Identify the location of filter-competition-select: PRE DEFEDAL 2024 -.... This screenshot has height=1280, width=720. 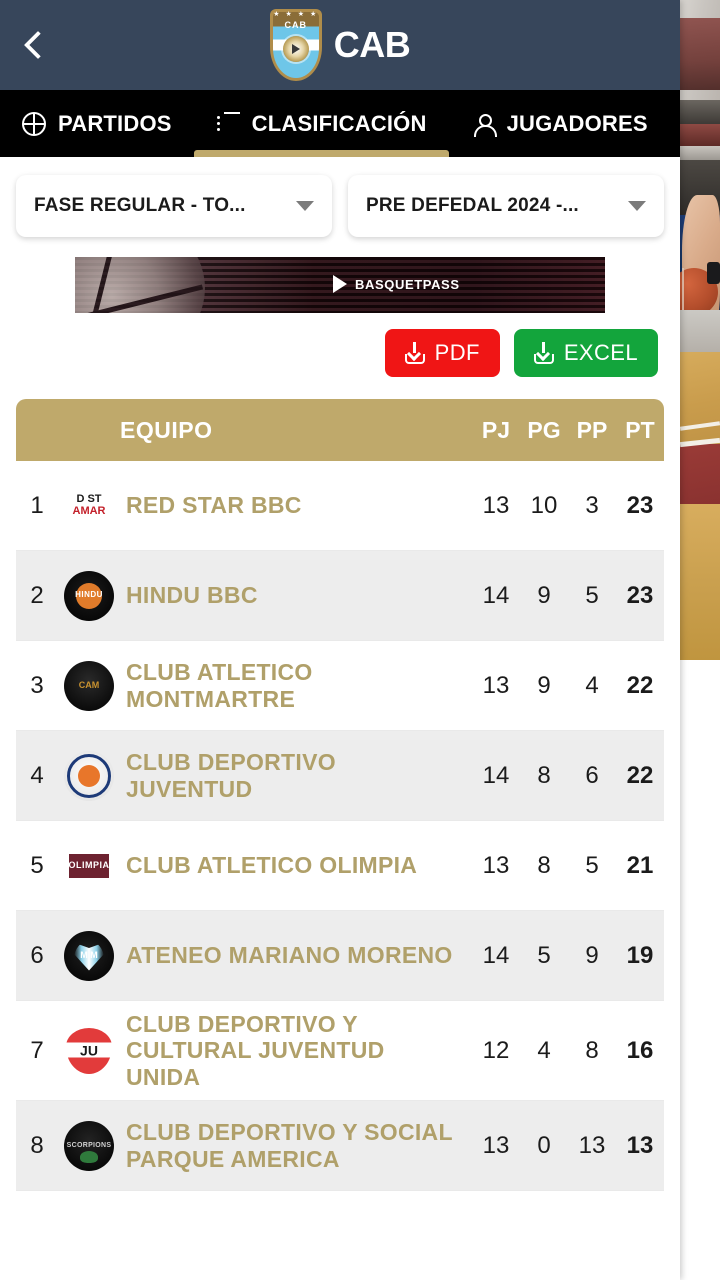
(506, 206).